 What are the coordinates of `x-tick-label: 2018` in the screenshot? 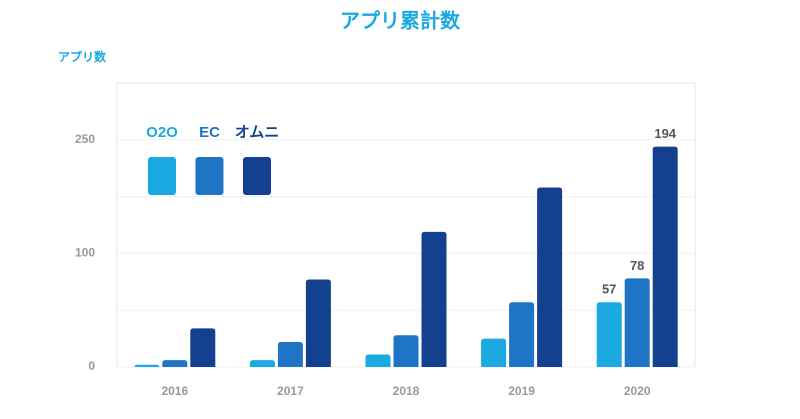 It's located at (406, 391).